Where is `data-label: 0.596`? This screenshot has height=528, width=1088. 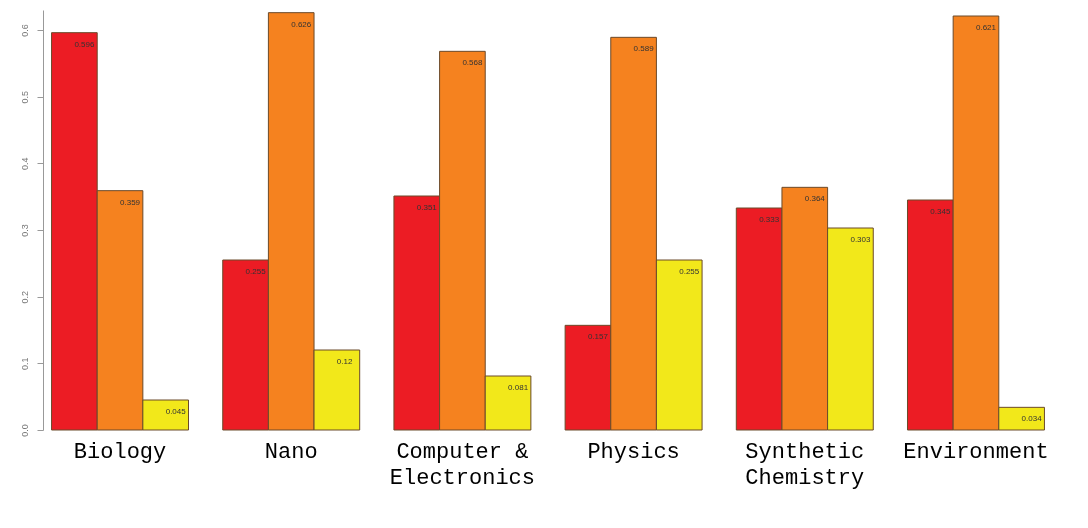
data-label: 0.596 is located at coordinates (84, 44).